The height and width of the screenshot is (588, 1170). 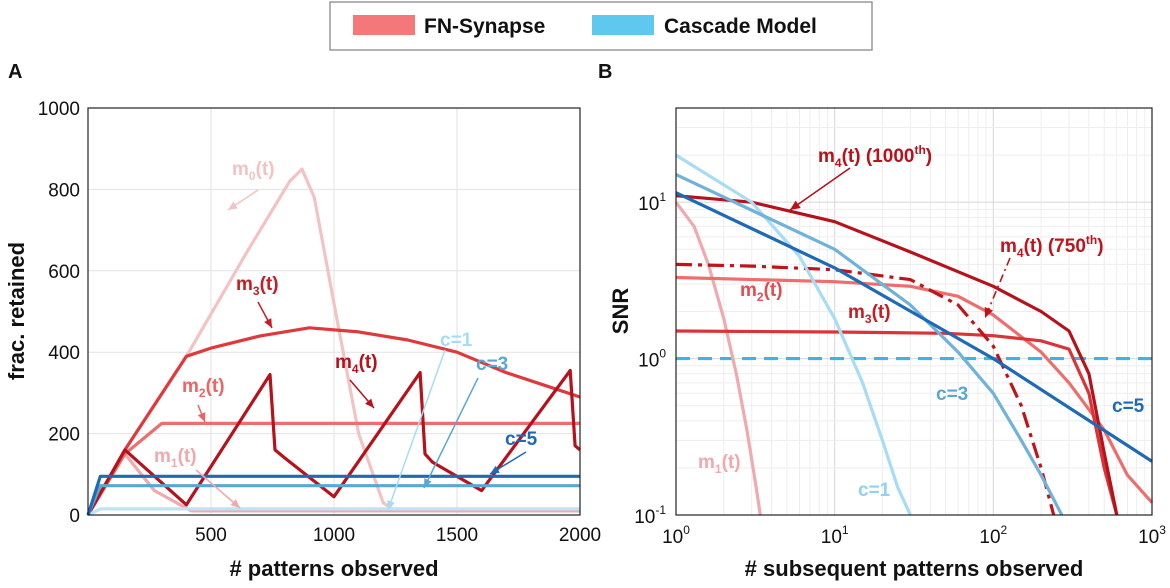 I want to click on x-tick-label: 500, so click(x=211, y=535).